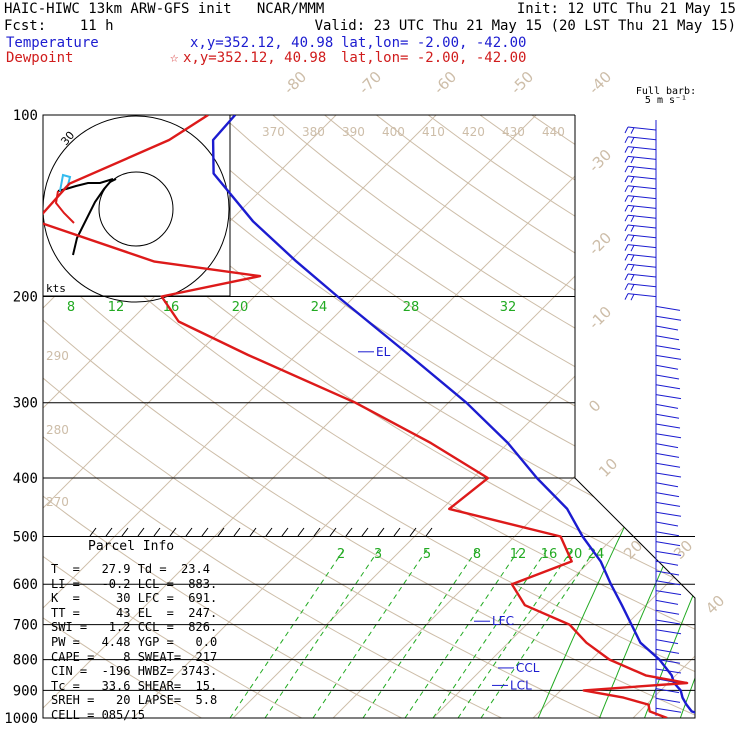 The width and height of the screenshot is (740, 740). Describe the element at coordinates (273, 132) in the screenshot. I see `theta-label: 370` at that location.